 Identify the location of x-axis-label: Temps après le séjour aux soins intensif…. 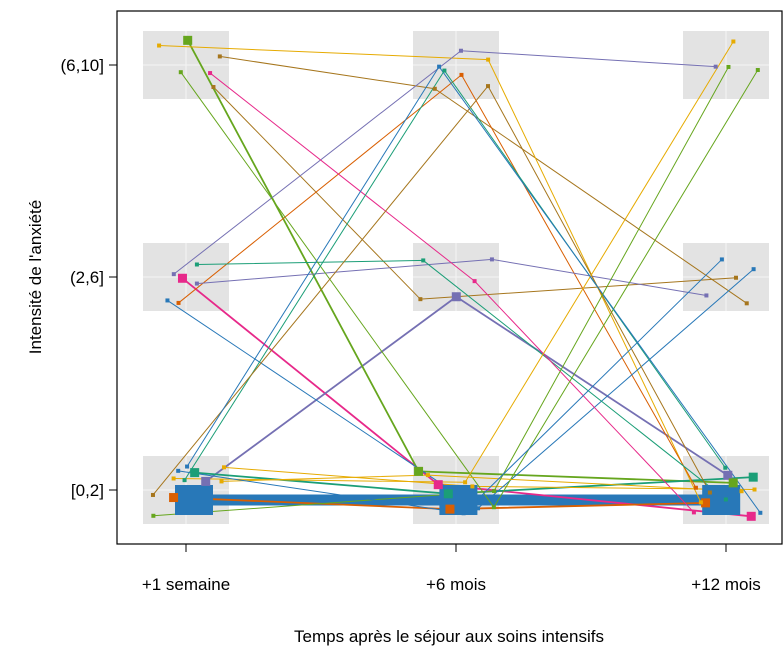
(449, 636).